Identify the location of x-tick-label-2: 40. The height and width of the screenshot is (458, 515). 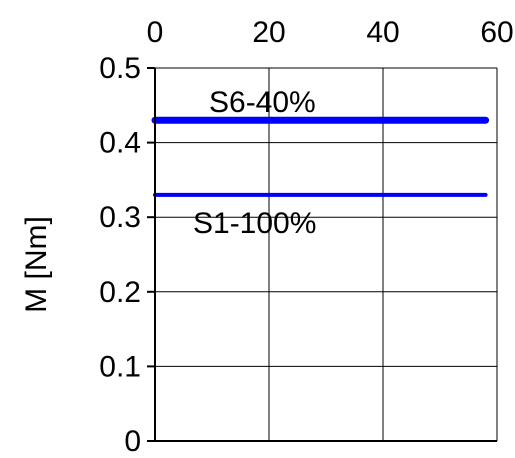
(382, 32).